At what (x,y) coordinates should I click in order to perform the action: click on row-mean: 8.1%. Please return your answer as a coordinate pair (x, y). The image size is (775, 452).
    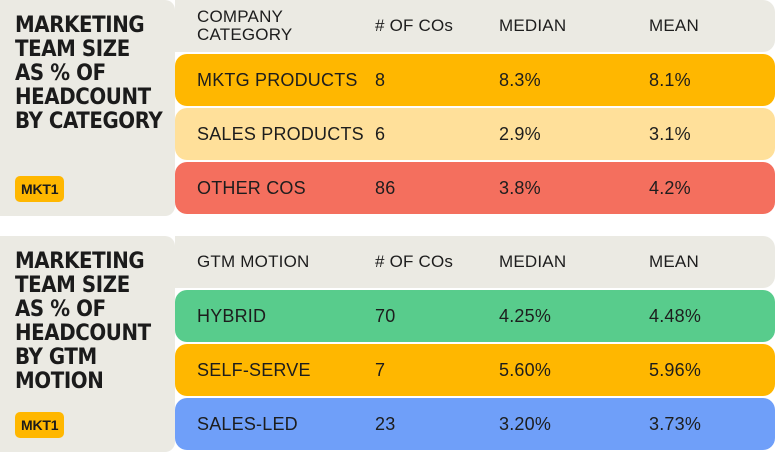
    Looking at the image, I should click on (670, 80).